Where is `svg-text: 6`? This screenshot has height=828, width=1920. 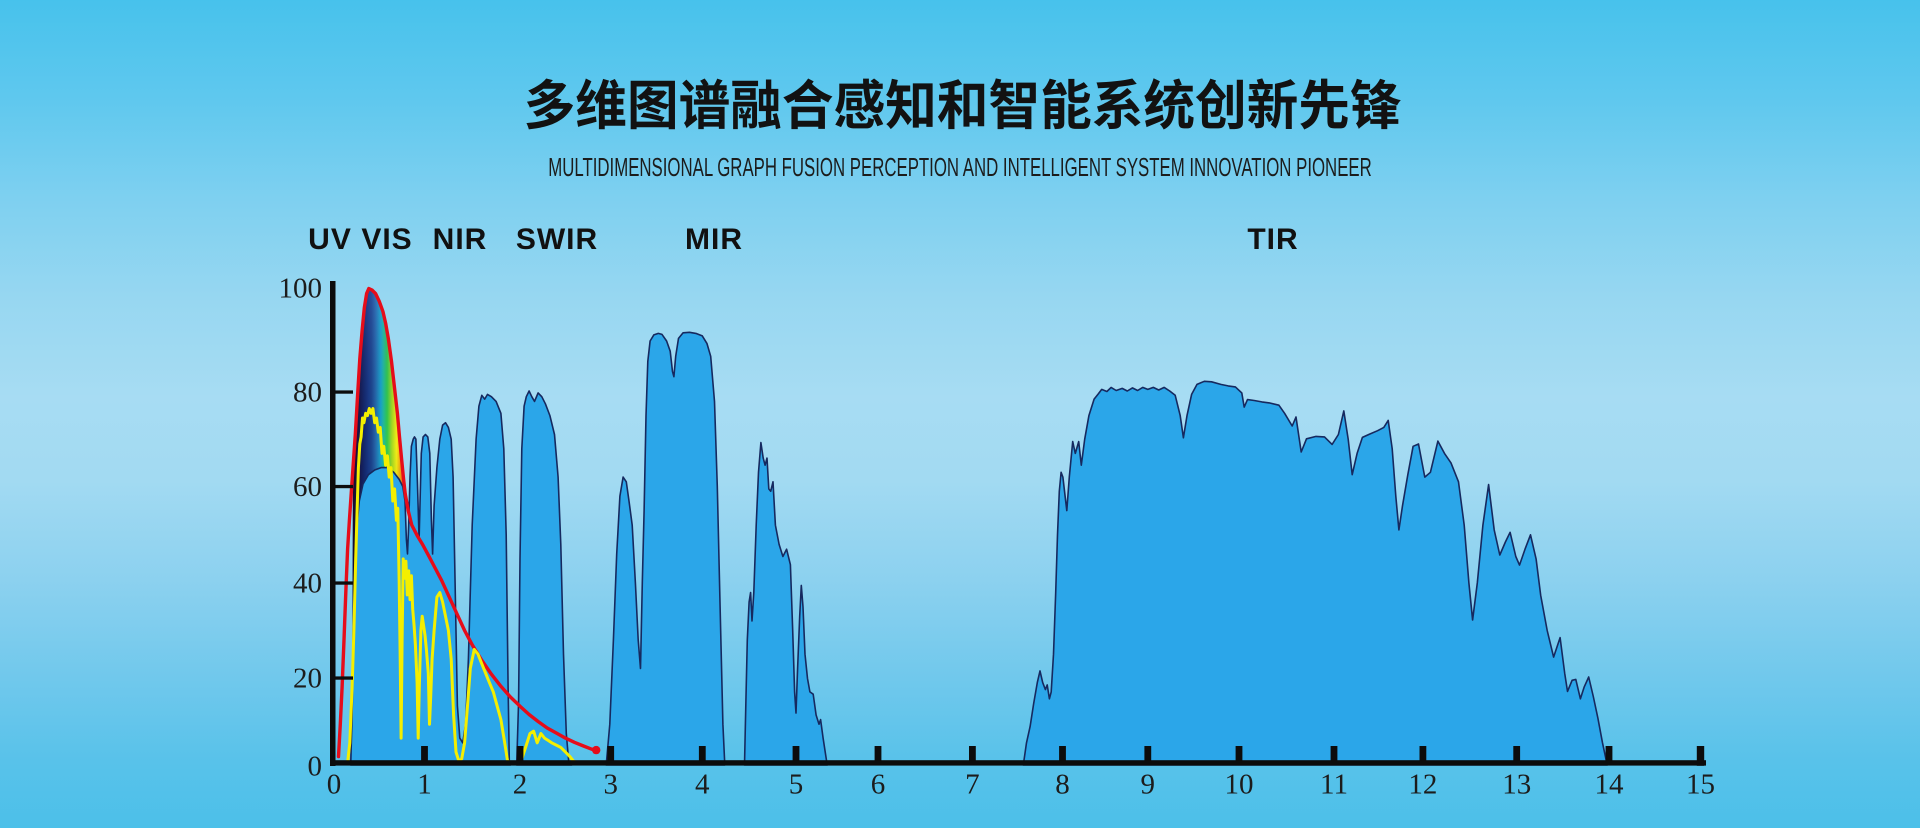 svg-text: 6 is located at coordinates (878, 785).